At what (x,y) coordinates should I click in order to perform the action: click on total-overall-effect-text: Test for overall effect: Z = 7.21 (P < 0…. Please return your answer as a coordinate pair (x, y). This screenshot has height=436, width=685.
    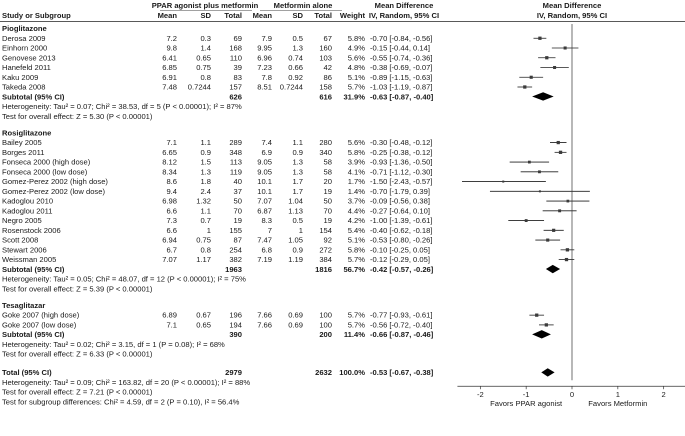
    Looking at the image, I should click on (77, 392).